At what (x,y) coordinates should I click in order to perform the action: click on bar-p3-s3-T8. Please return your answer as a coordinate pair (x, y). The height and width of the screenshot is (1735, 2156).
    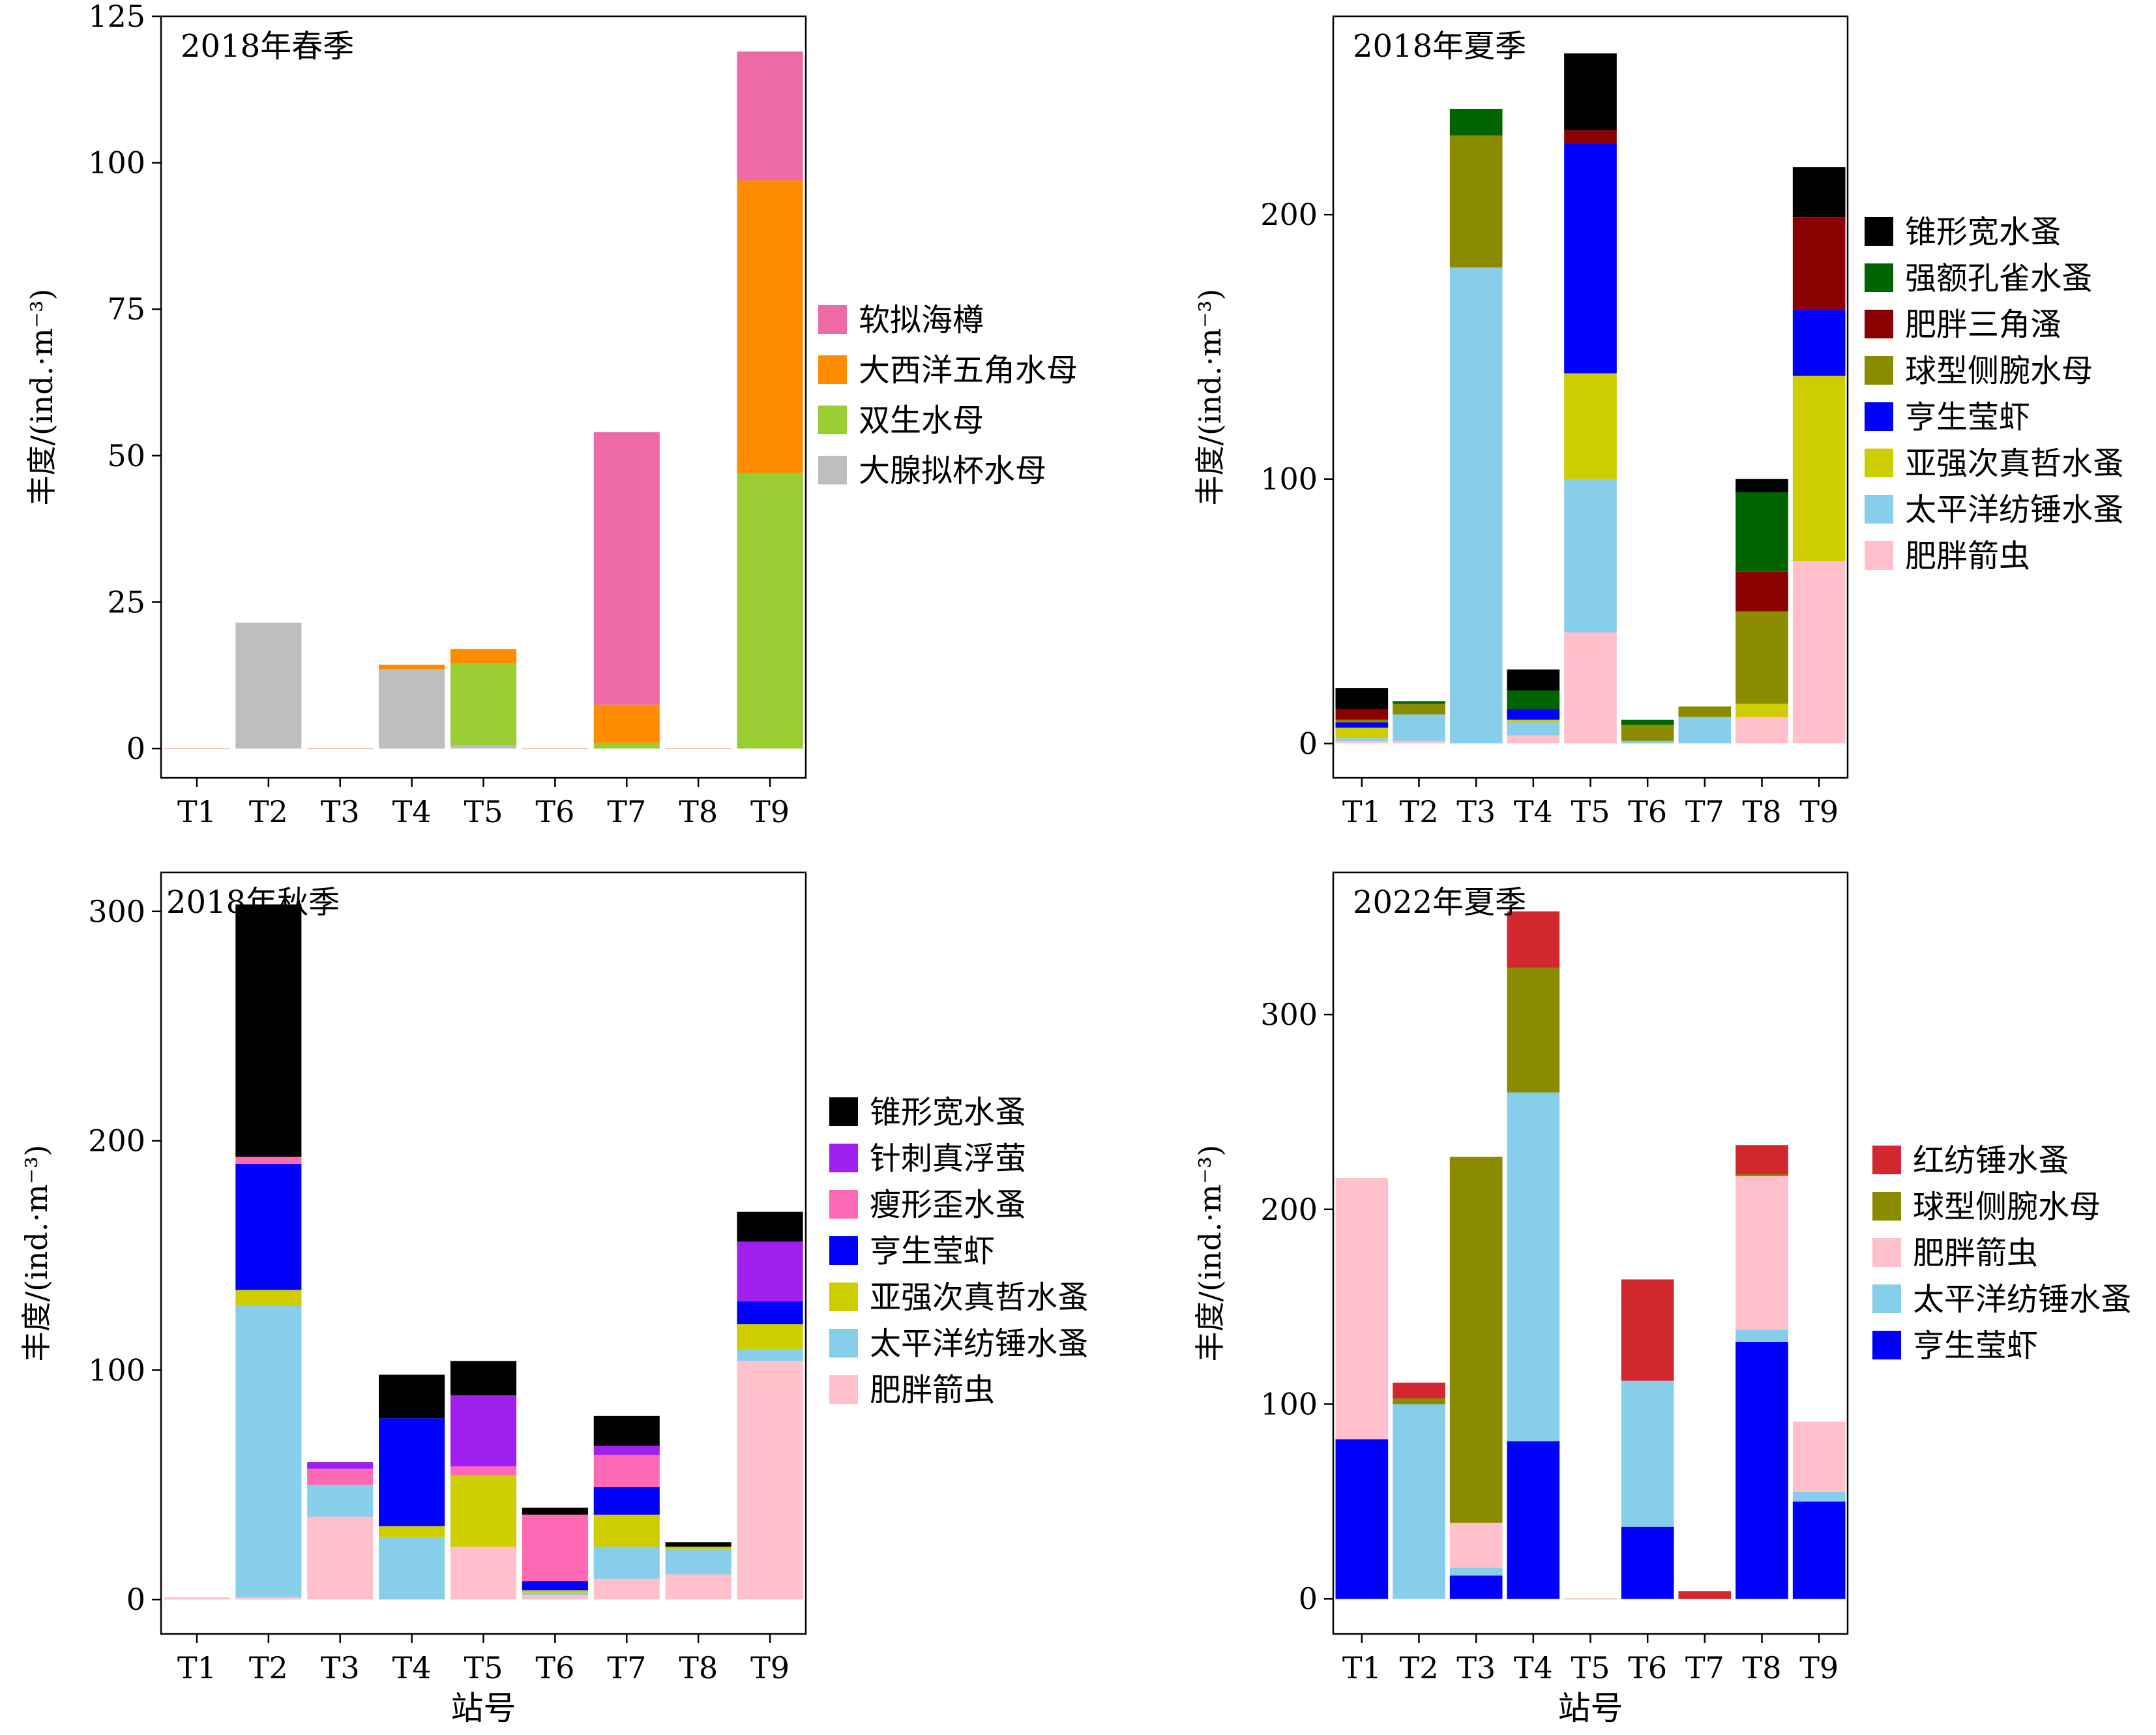
    Looking at the image, I should click on (698, 1548).